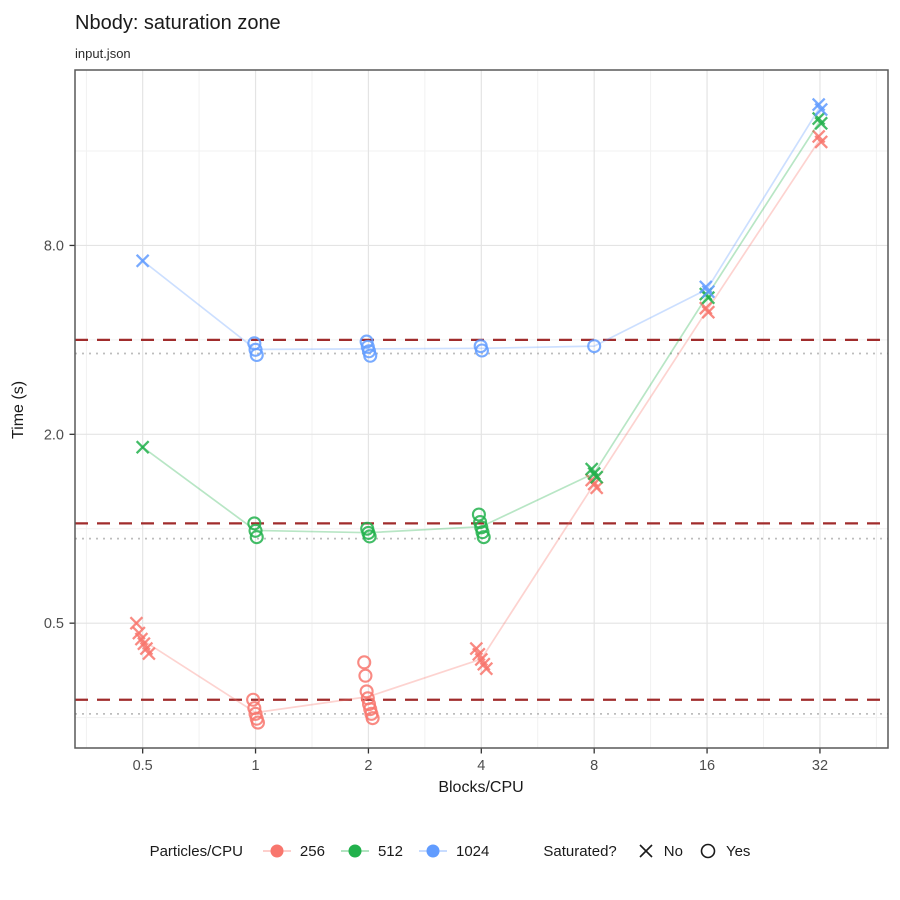 Image resolution: width=900 pixels, height=900 pixels. Describe the element at coordinates (481, 787) in the screenshot. I see `x-axis-label: Blocks/CPU` at that location.